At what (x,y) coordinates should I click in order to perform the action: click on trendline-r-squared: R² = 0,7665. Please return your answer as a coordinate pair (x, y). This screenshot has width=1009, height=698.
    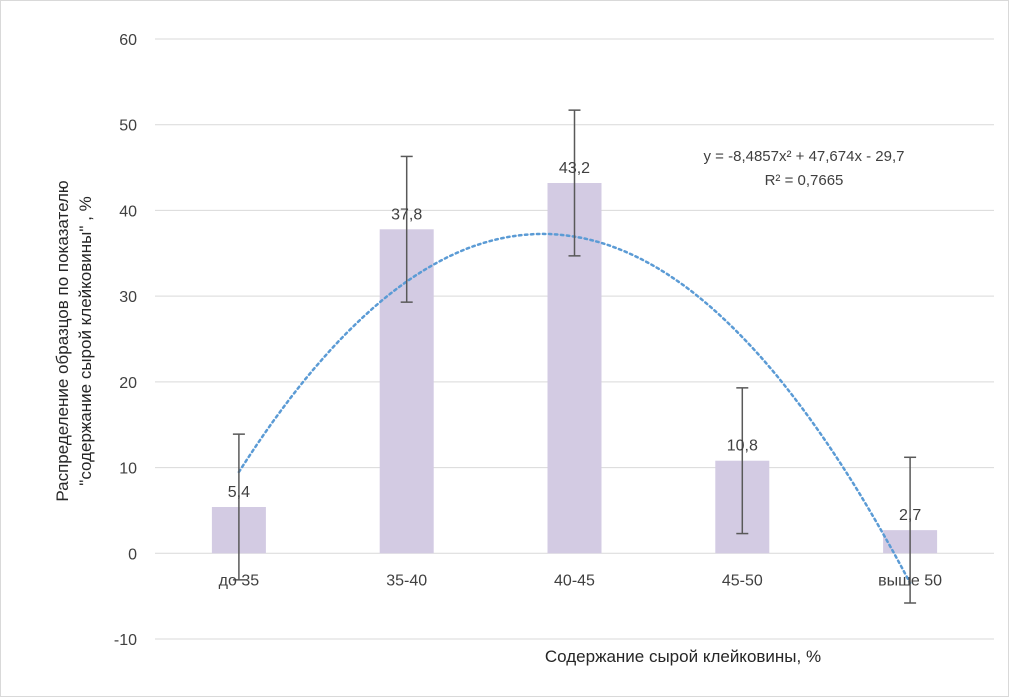
    Looking at the image, I should click on (804, 180).